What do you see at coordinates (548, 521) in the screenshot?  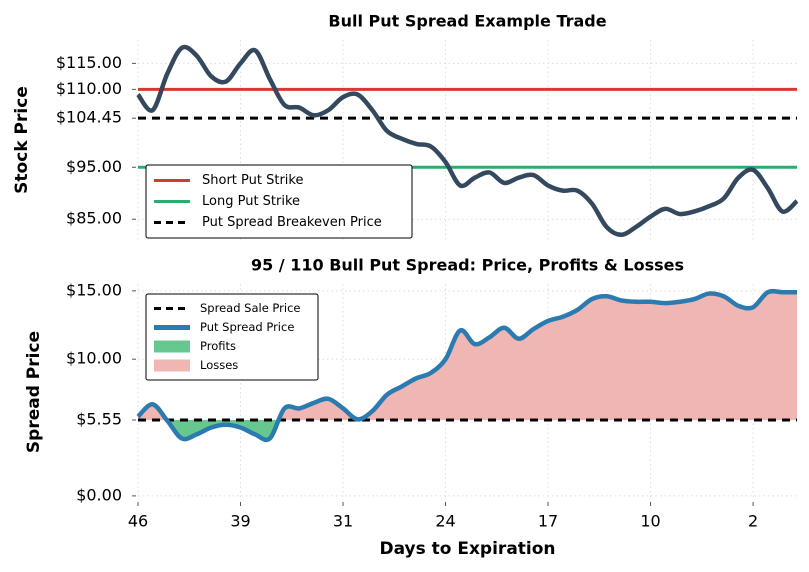 I see `x-tick-label: 17` at bounding box center [548, 521].